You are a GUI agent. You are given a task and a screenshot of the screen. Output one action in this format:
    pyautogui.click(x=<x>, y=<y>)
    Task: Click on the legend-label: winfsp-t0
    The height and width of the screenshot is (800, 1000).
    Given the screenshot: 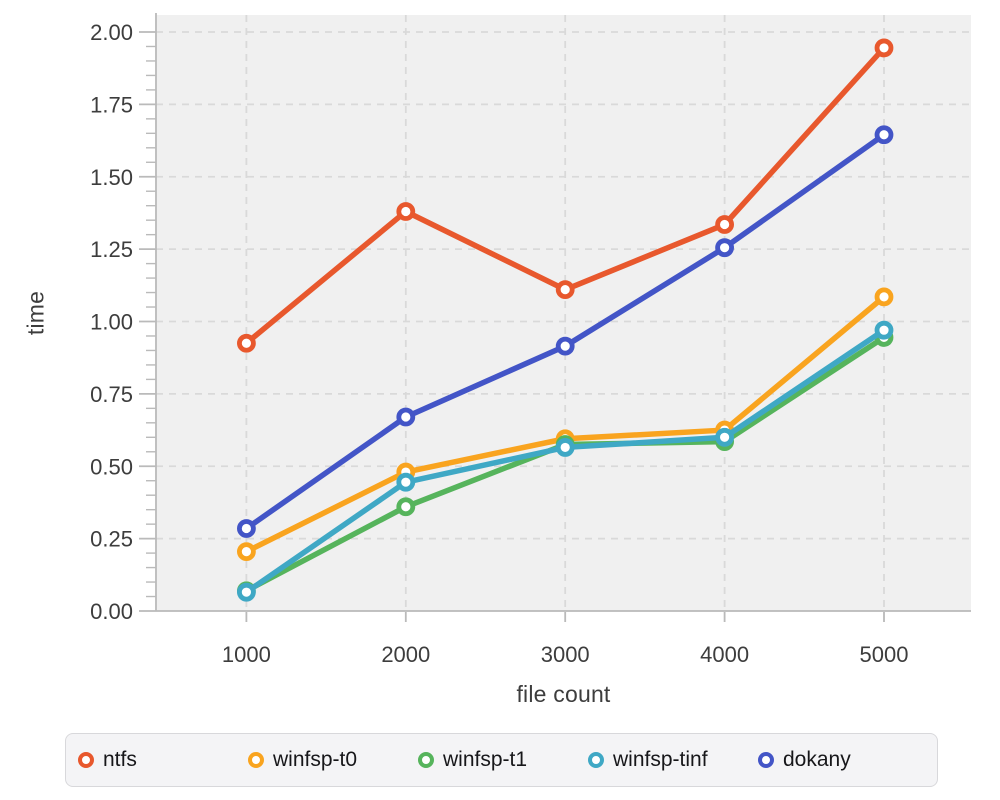 What is the action you would take?
    pyautogui.click(x=315, y=759)
    